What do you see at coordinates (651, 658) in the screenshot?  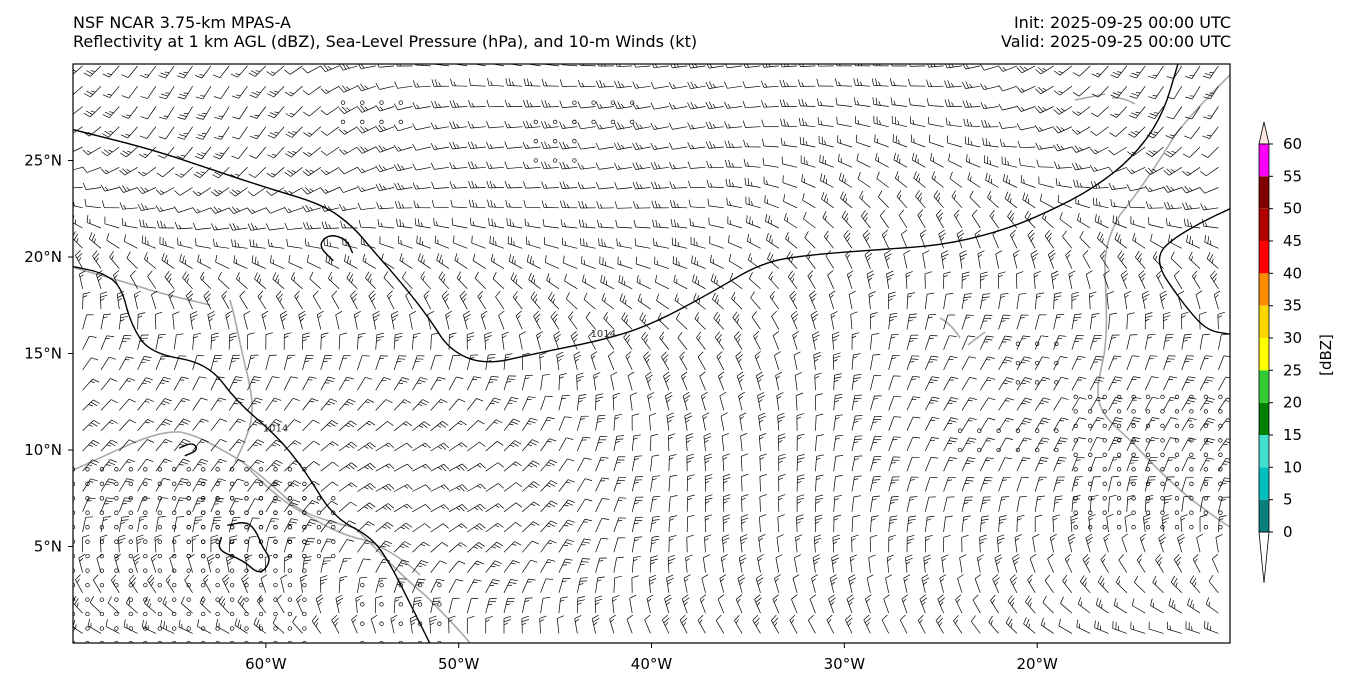 I see `longitude-axis: 60°W 50°W 40°W 30°W 20°W` at bounding box center [651, 658].